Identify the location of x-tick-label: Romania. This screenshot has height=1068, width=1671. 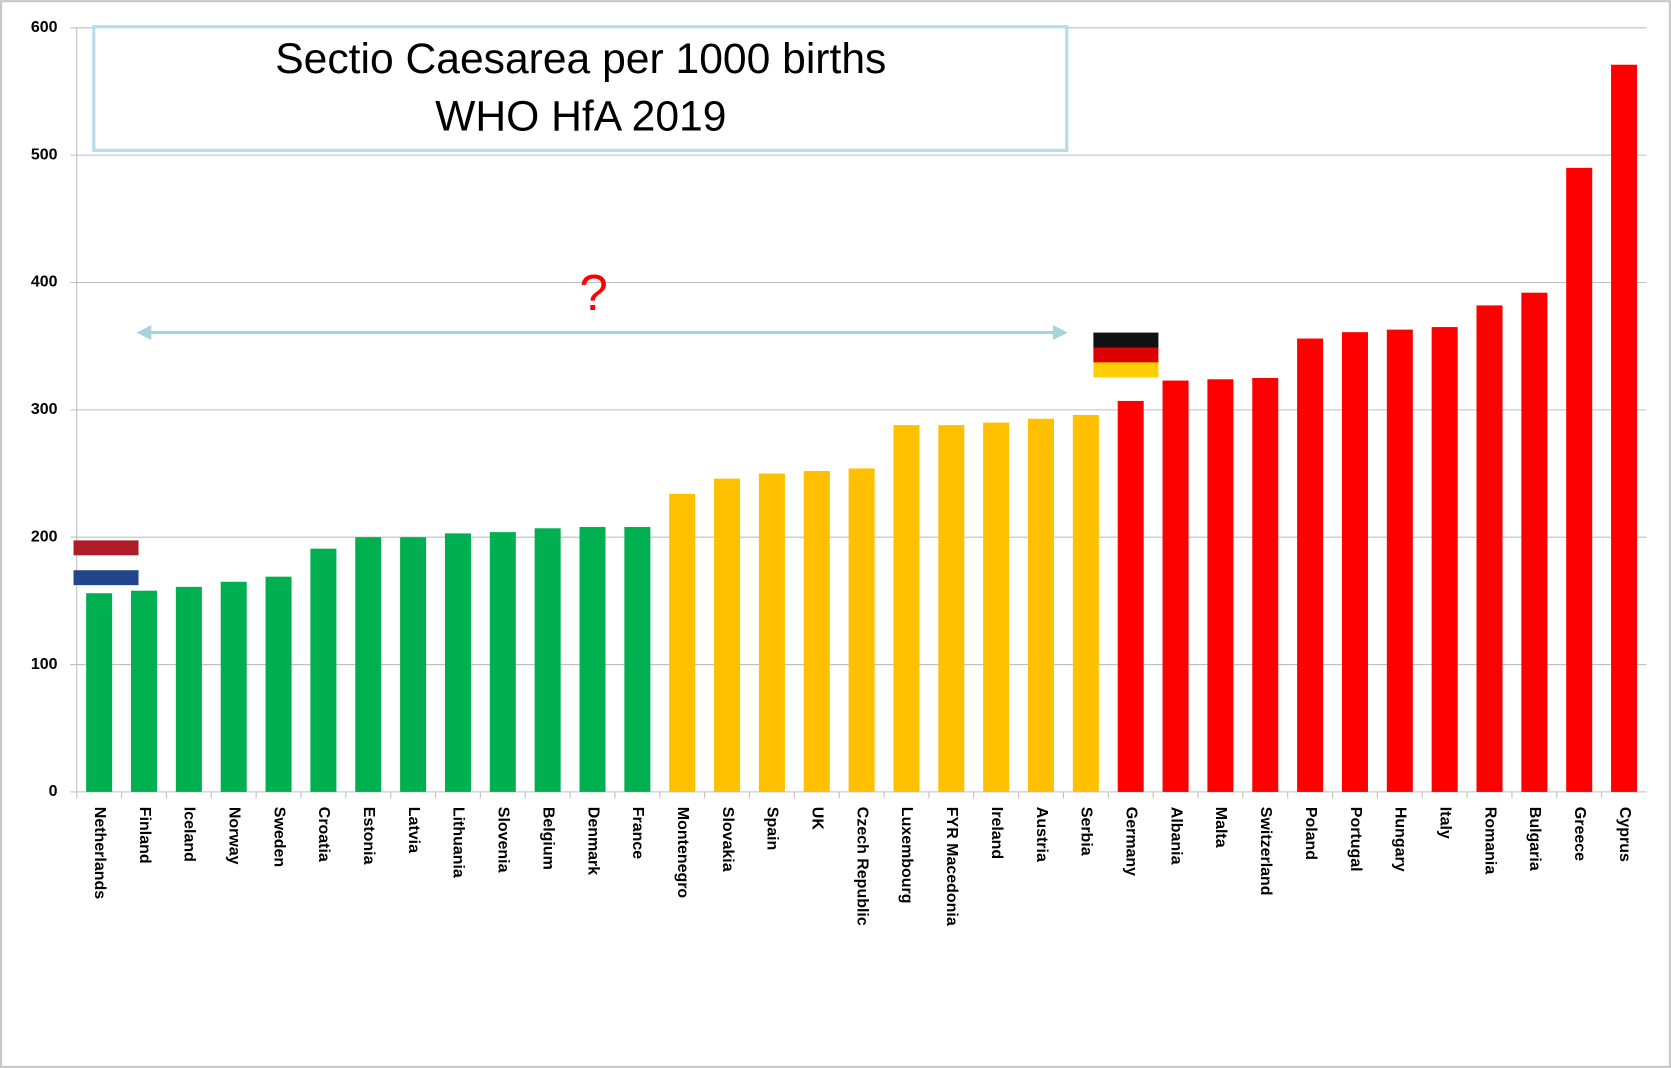
(1489, 841).